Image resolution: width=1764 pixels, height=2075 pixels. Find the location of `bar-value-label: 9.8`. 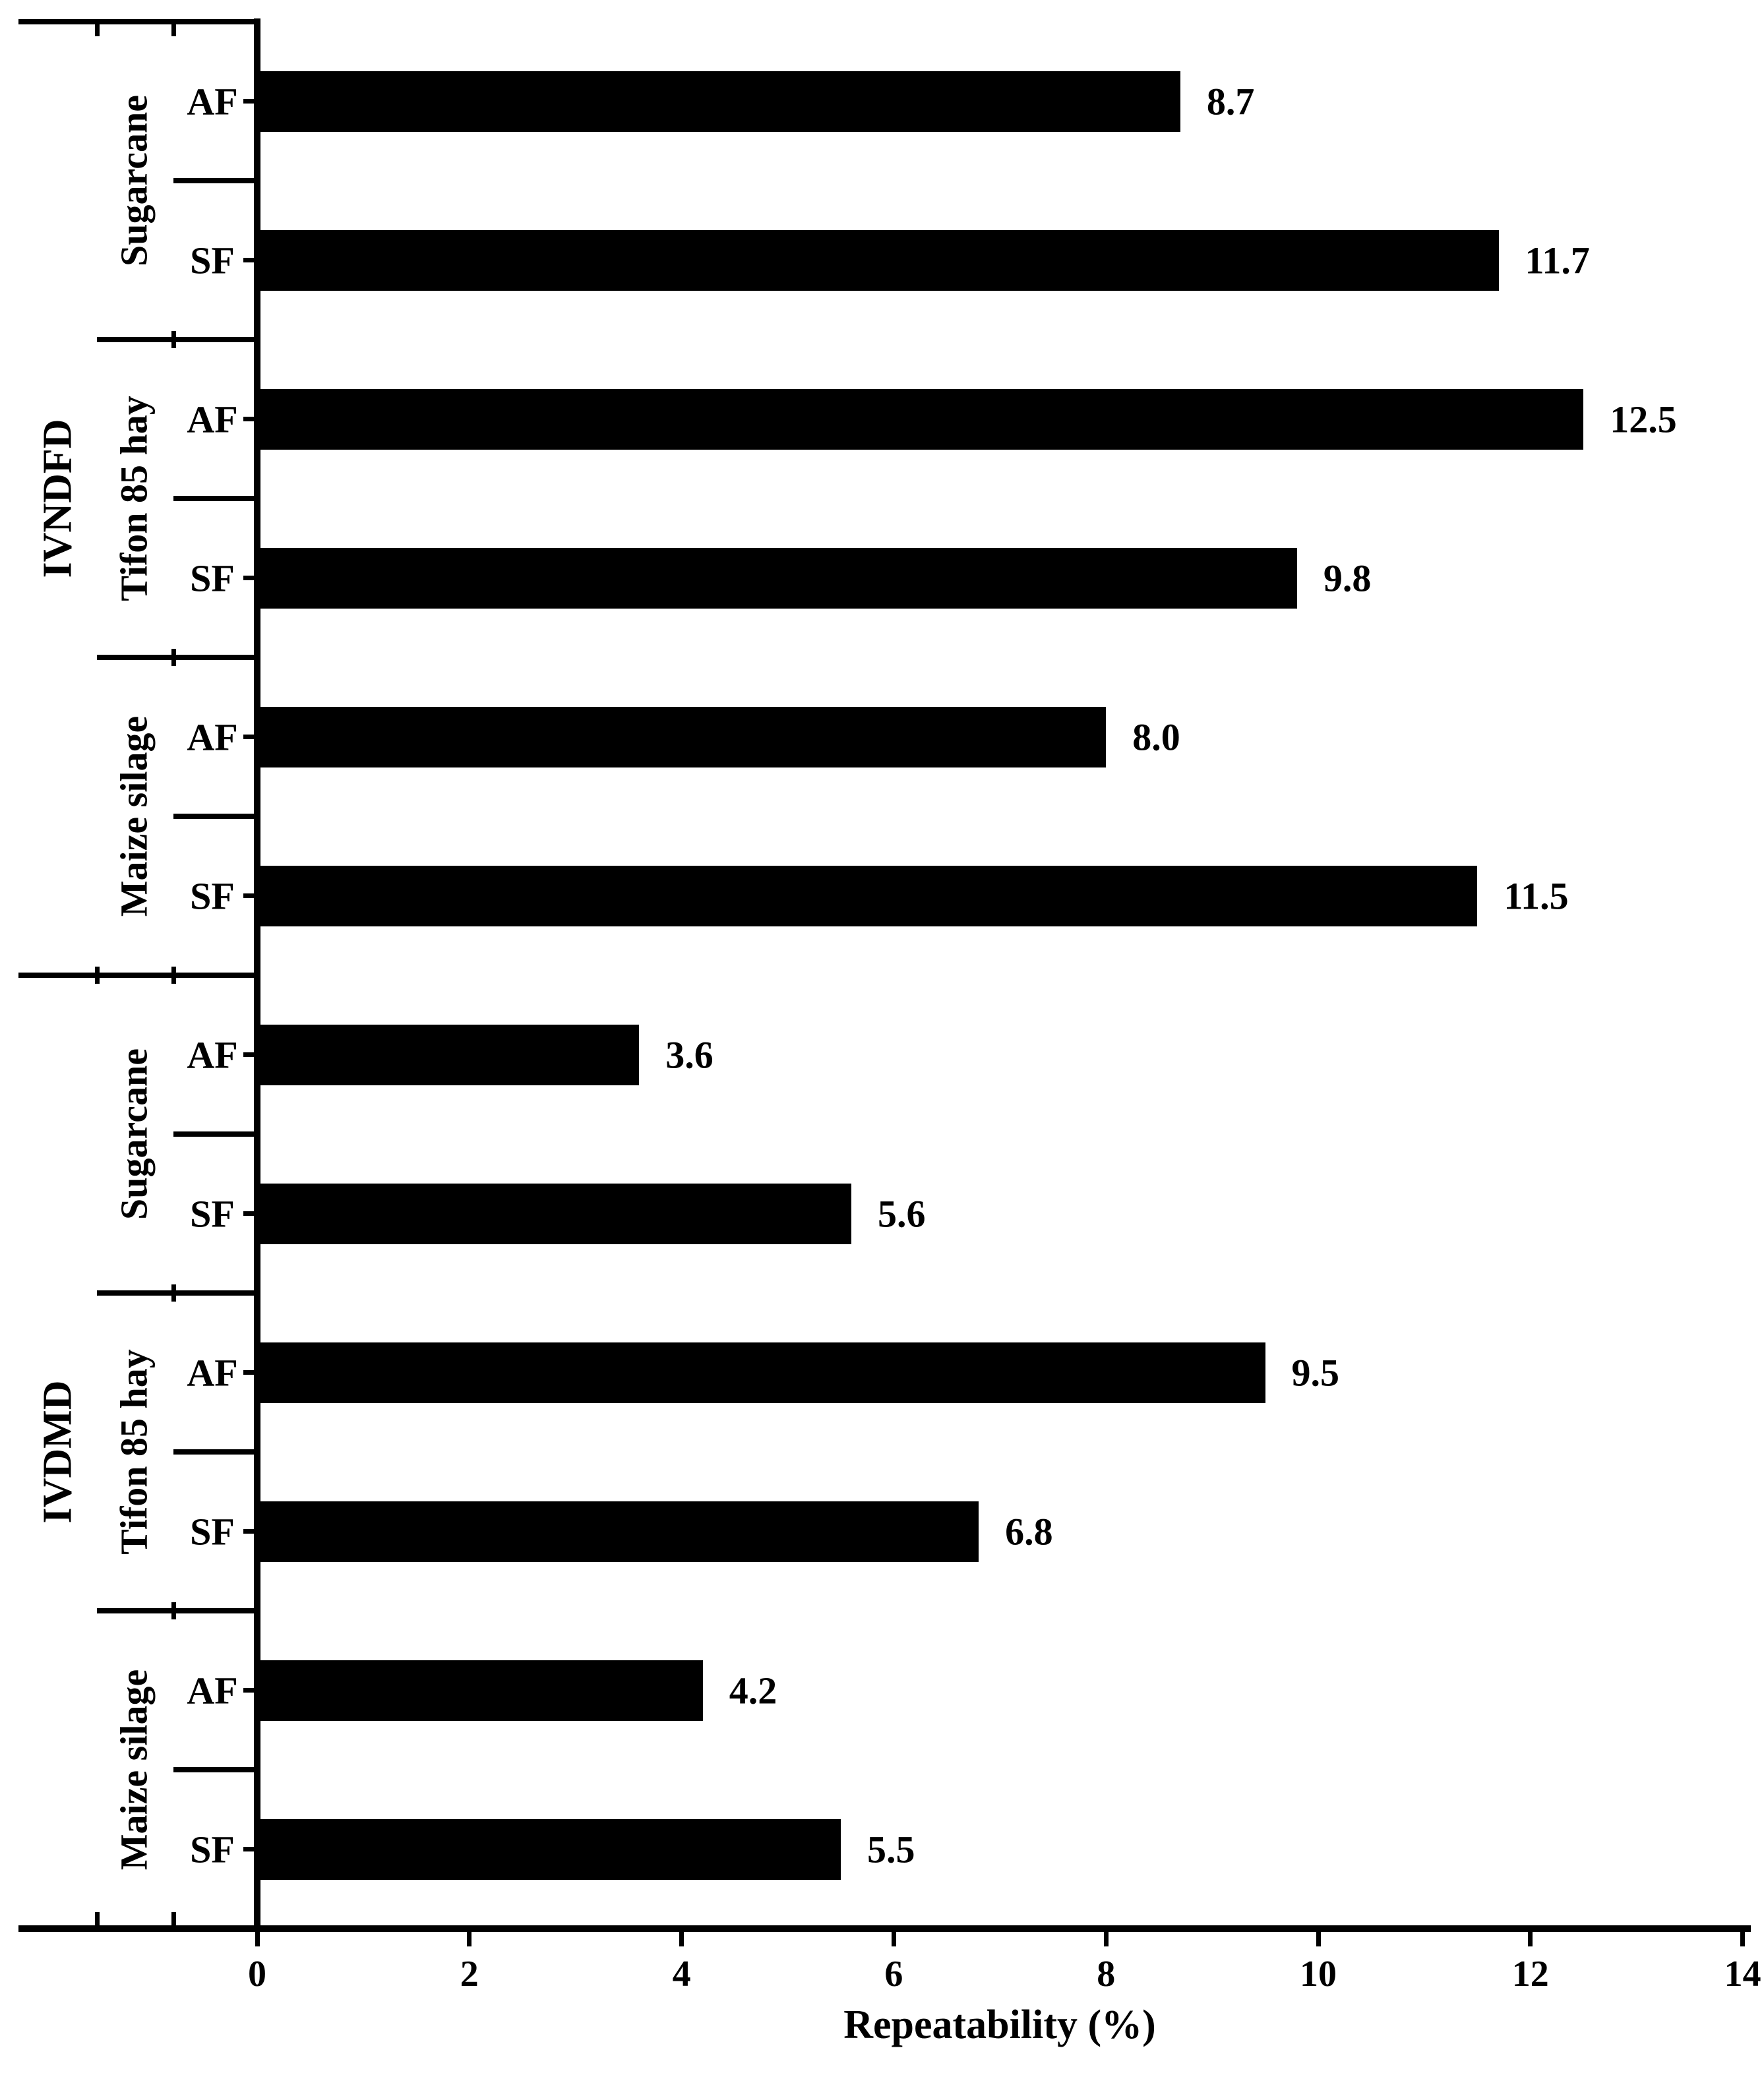

bar-value-label: 9.8 is located at coordinates (1347, 577).